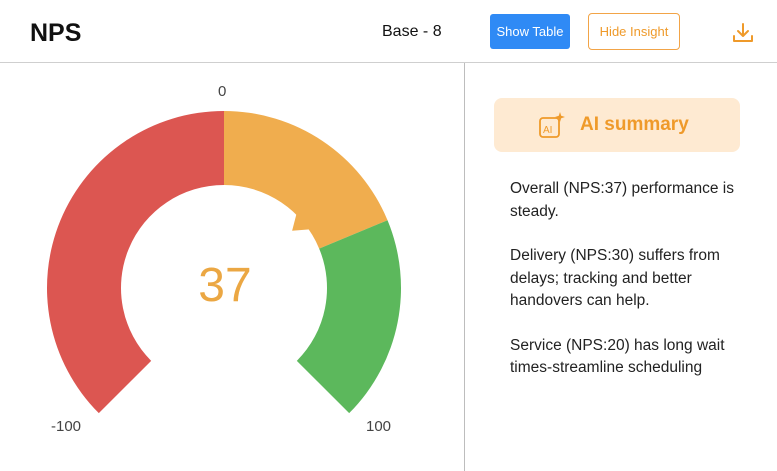  What do you see at coordinates (530, 31) in the screenshot?
I see `show-table-button: Show Table` at bounding box center [530, 31].